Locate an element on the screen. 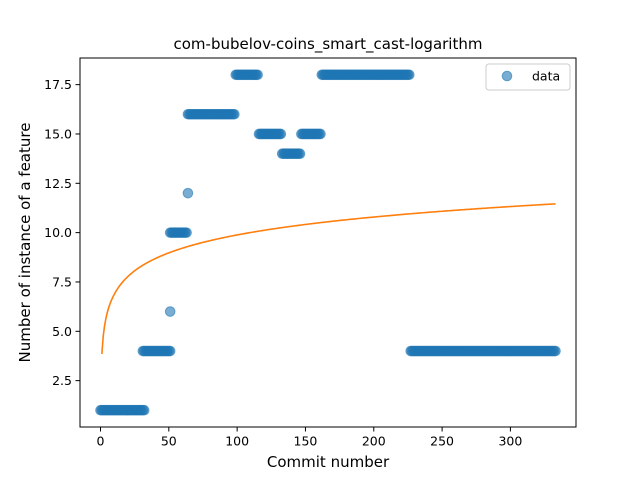 The height and width of the screenshot is (480, 640). x-axis: 0 50 100 150 200 250 300 is located at coordinates (309, 438).